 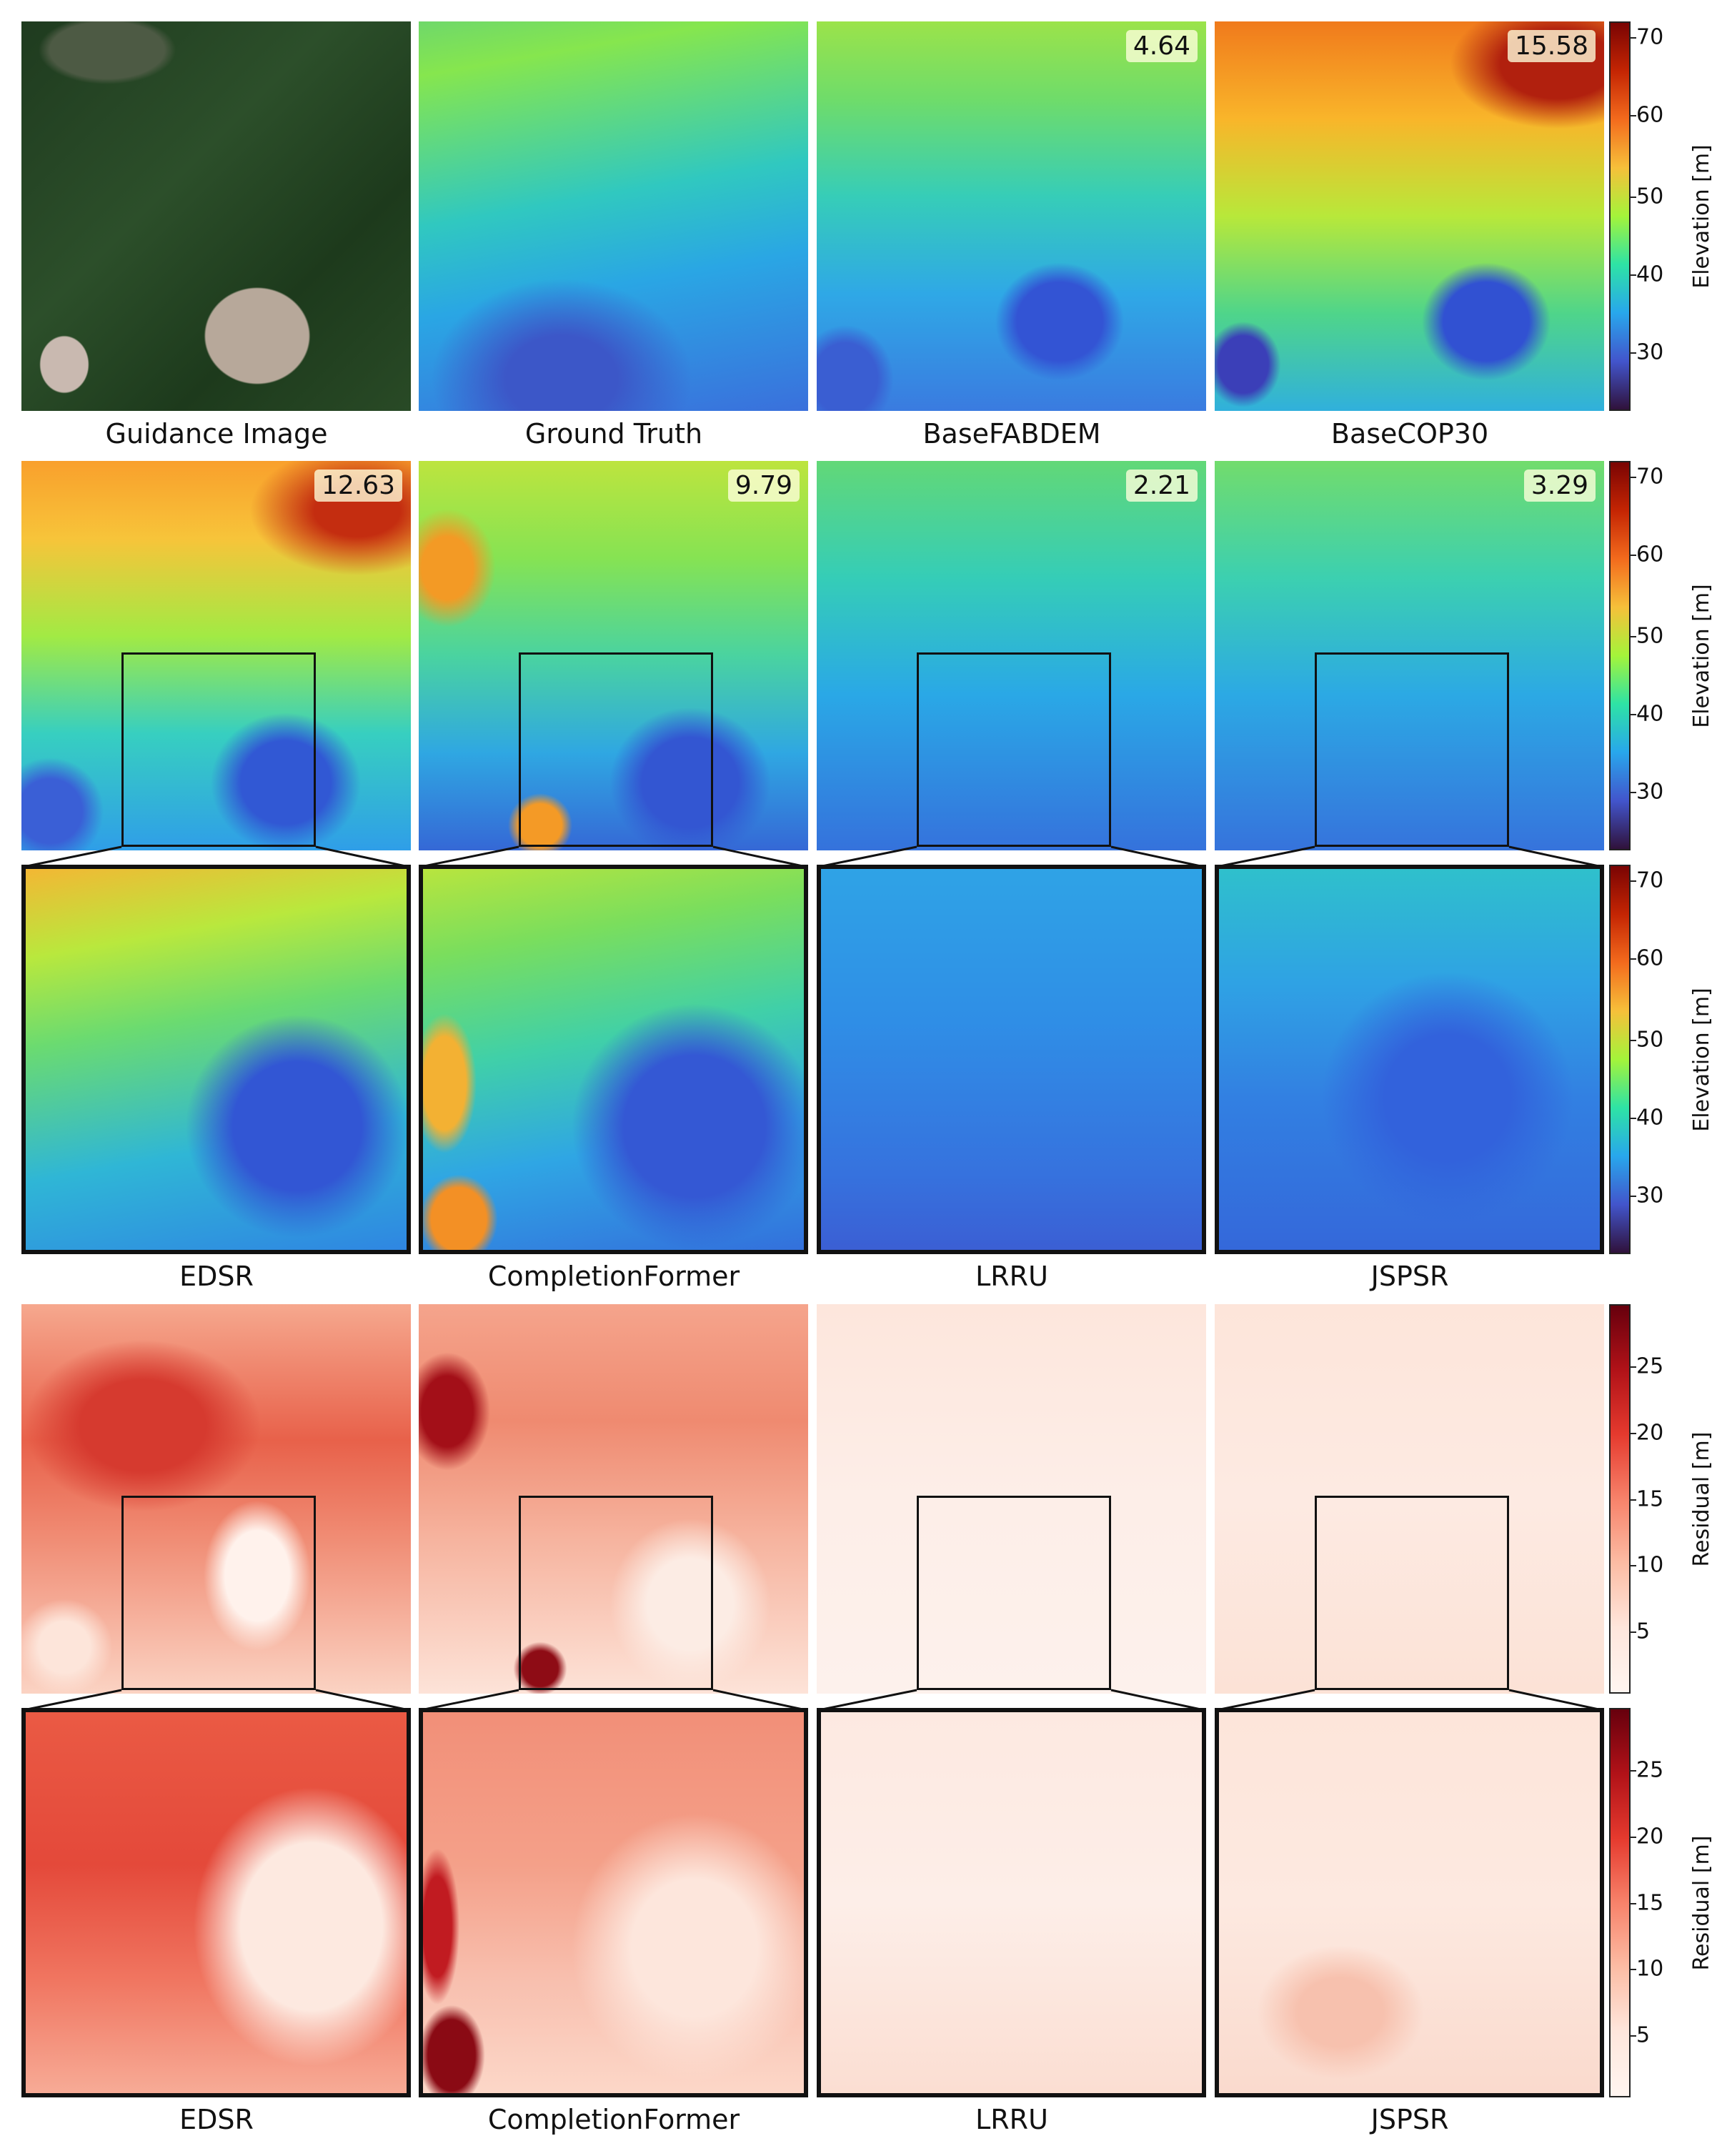 I want to click on edsr-rmse-badge: 12.63, so click(x=358, y=486).